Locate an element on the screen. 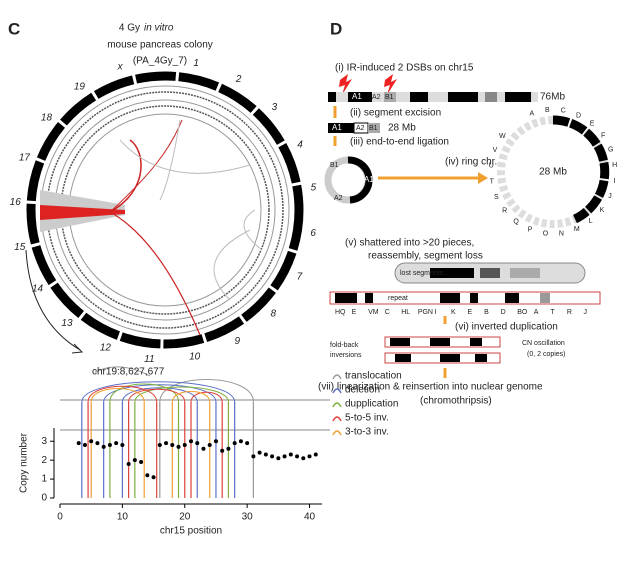 The height and width of the screenshot is (569, 635). locus: chr19:8,627,677 is located at coordinates (128, 372).